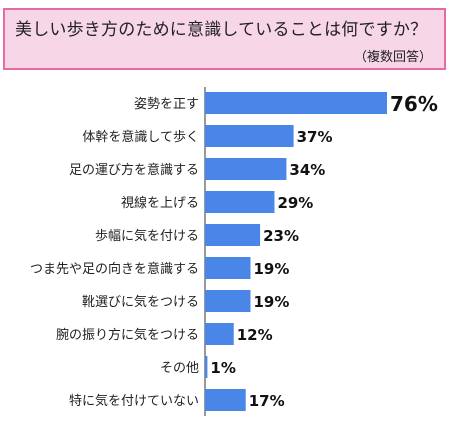 This screenshot has width=452, height=431. Describe the element at coordinates (140, 302) in the screenshot. I see `category-label: 靴選びに気をつける` at that location.